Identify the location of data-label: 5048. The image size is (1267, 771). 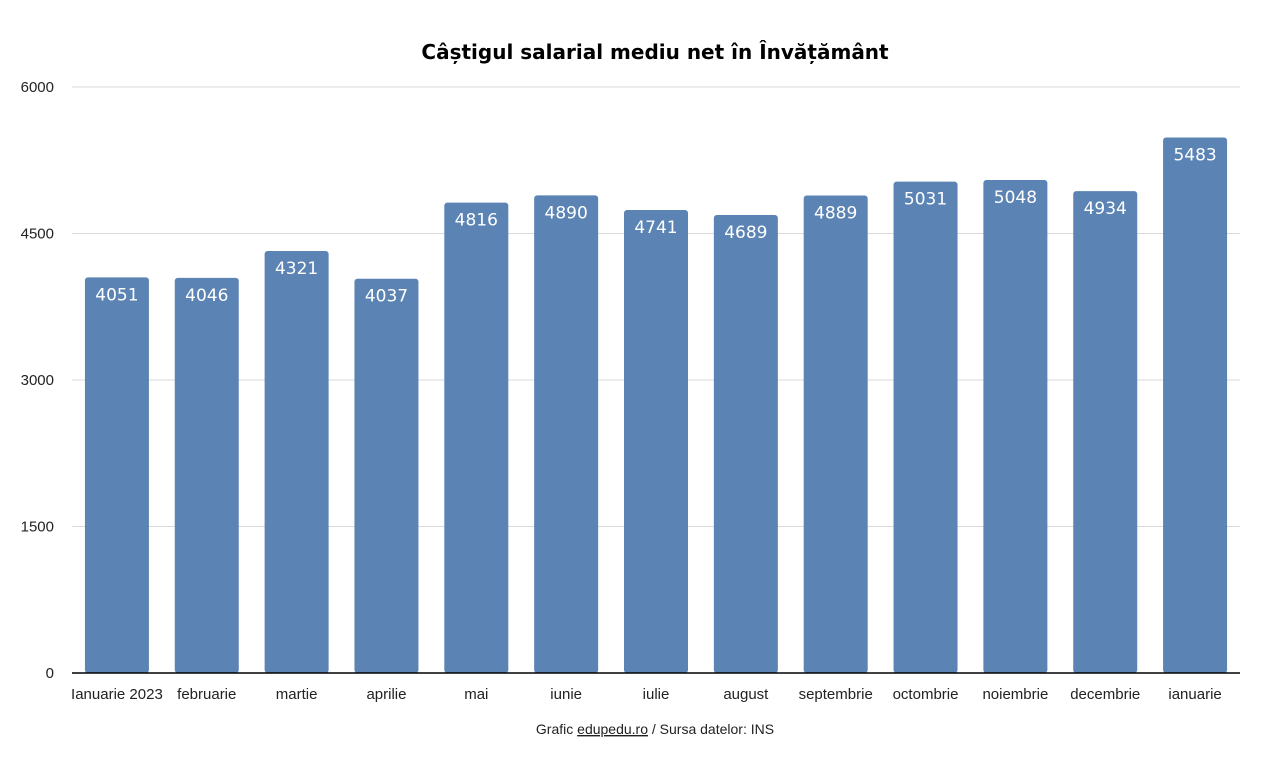
(1015, 198).